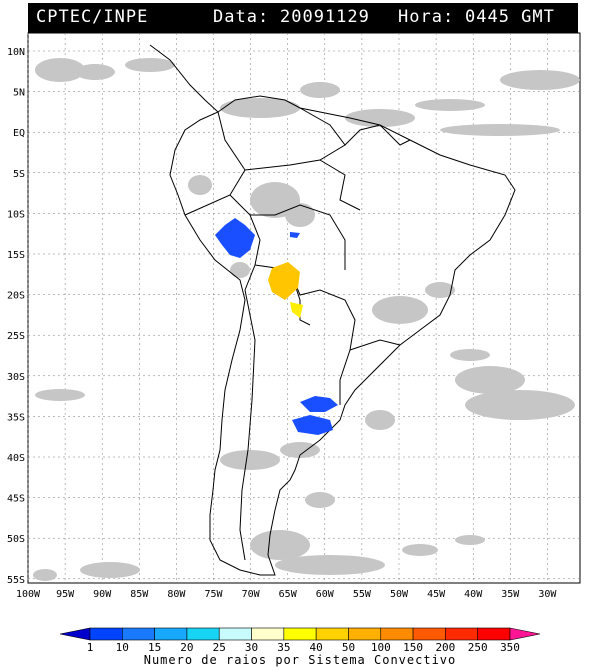 The image size is (600, 670). Describe the element at coordinates (362, 594) in the screenshot. I see `lon-label: 55W` at that location.